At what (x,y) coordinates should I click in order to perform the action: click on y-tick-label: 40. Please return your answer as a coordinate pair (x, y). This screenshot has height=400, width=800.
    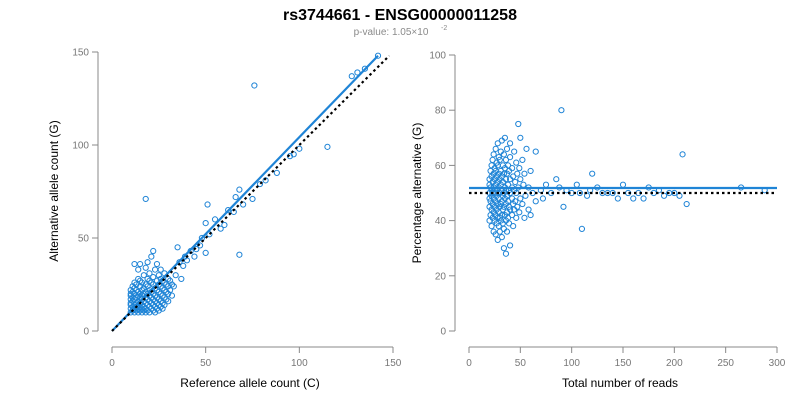
    Looking at the image, I should click on (441, 221).